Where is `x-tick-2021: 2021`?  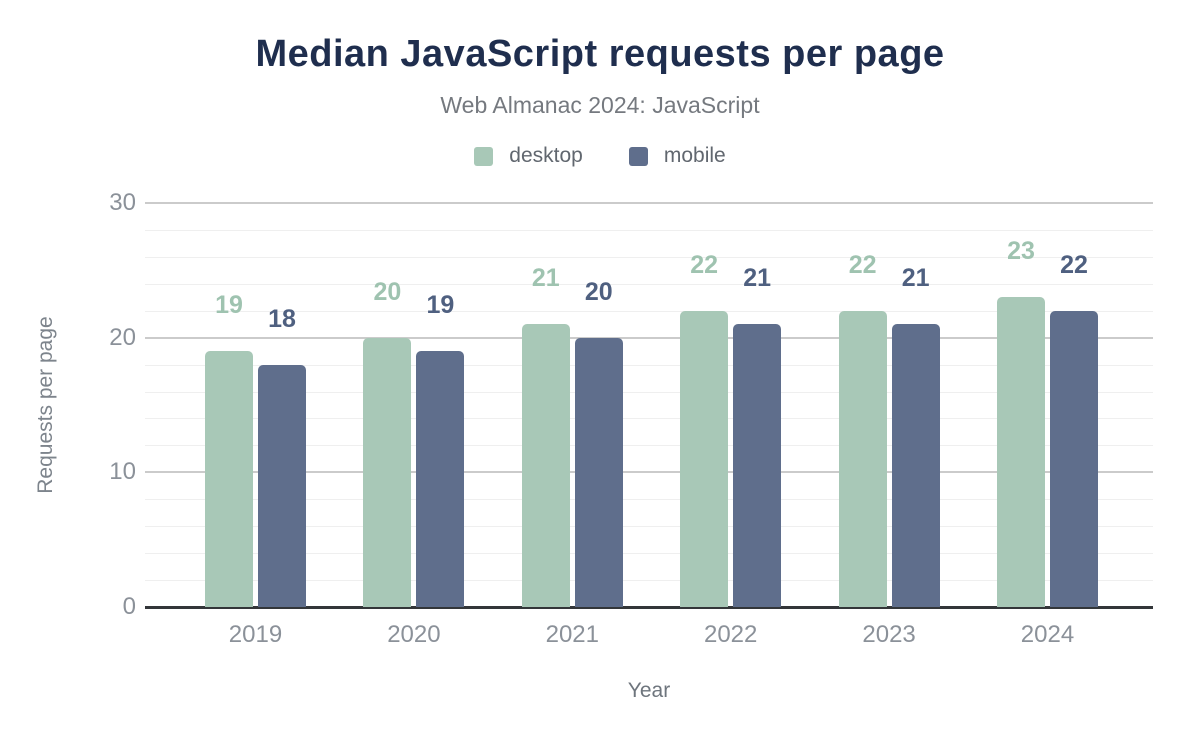 x-tick-2021: 2021 is located at coordinates (572, 634).